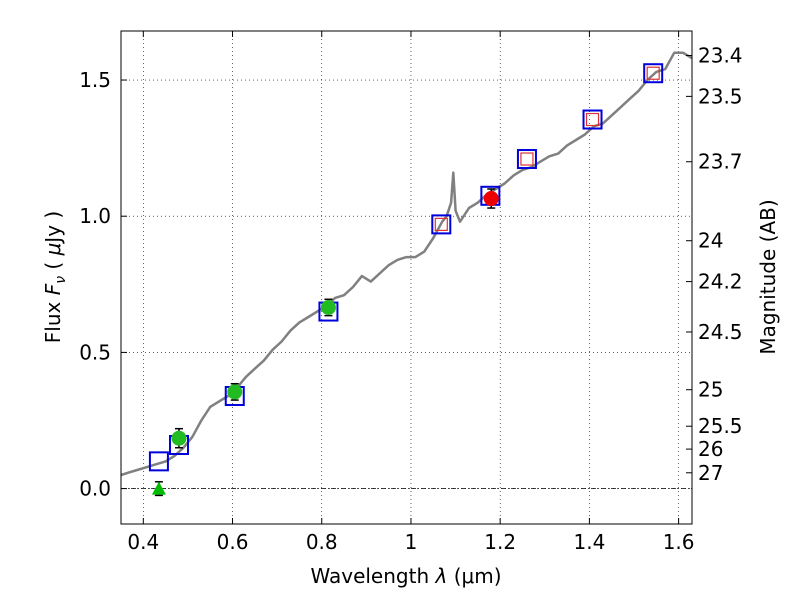 Image resolution: width=800 pixels, height=600 pixels. What do you see at coordinates (405, 576) in the screenshot?
I see `x-axis-title: Wavelength λ (μm)` at bounding box center [405, 576].